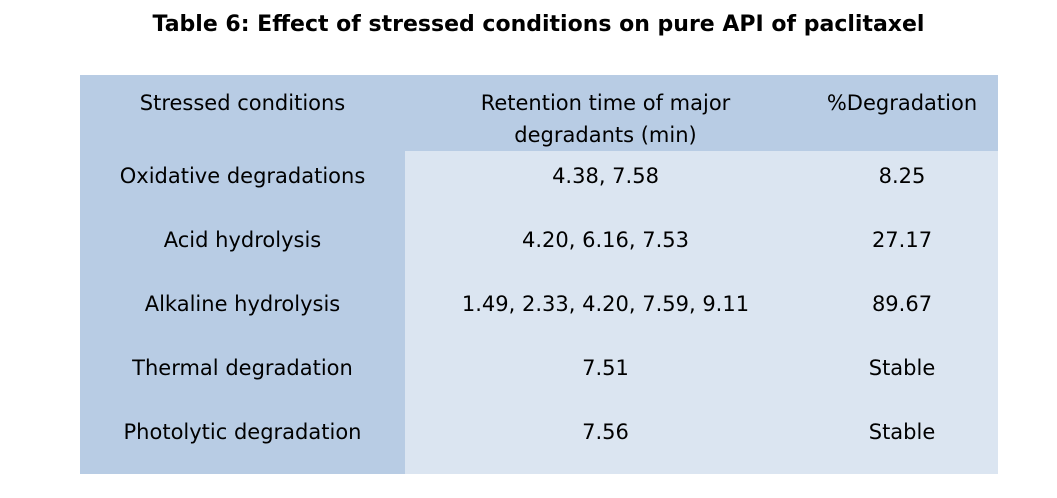 The image size is (1057, 498). Describe the element at coordinates (902, 113) in the screenshot. I see `header-percent-degradation: %Degradation` at that location.